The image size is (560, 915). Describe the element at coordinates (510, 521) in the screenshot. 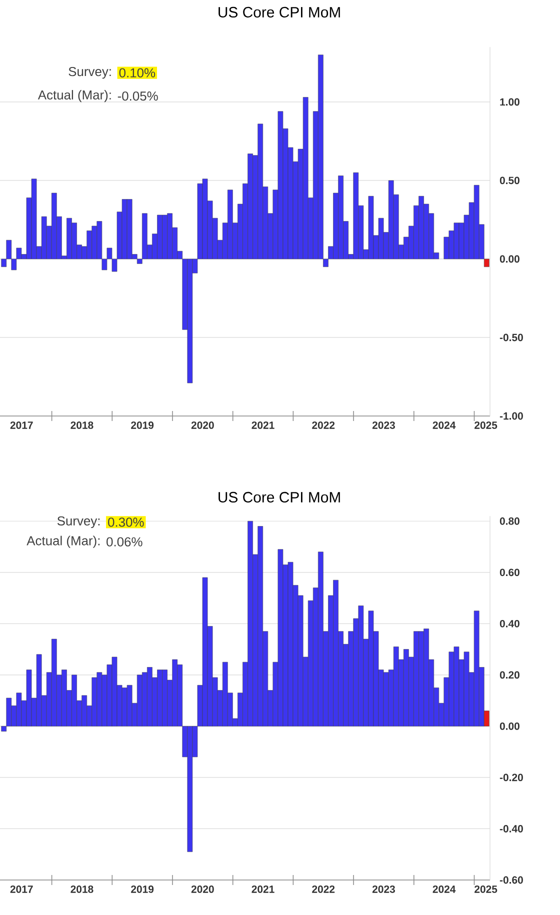

I see `y-tick-label: 0.80` at that location.